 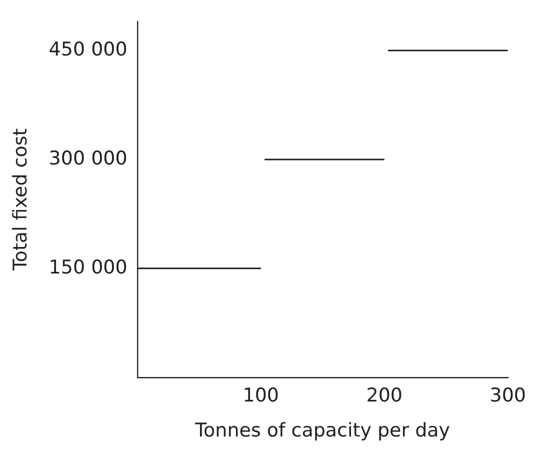 I want to click on x-axis-title: Tonnes of capacity per day, so click(x=322, y=431).